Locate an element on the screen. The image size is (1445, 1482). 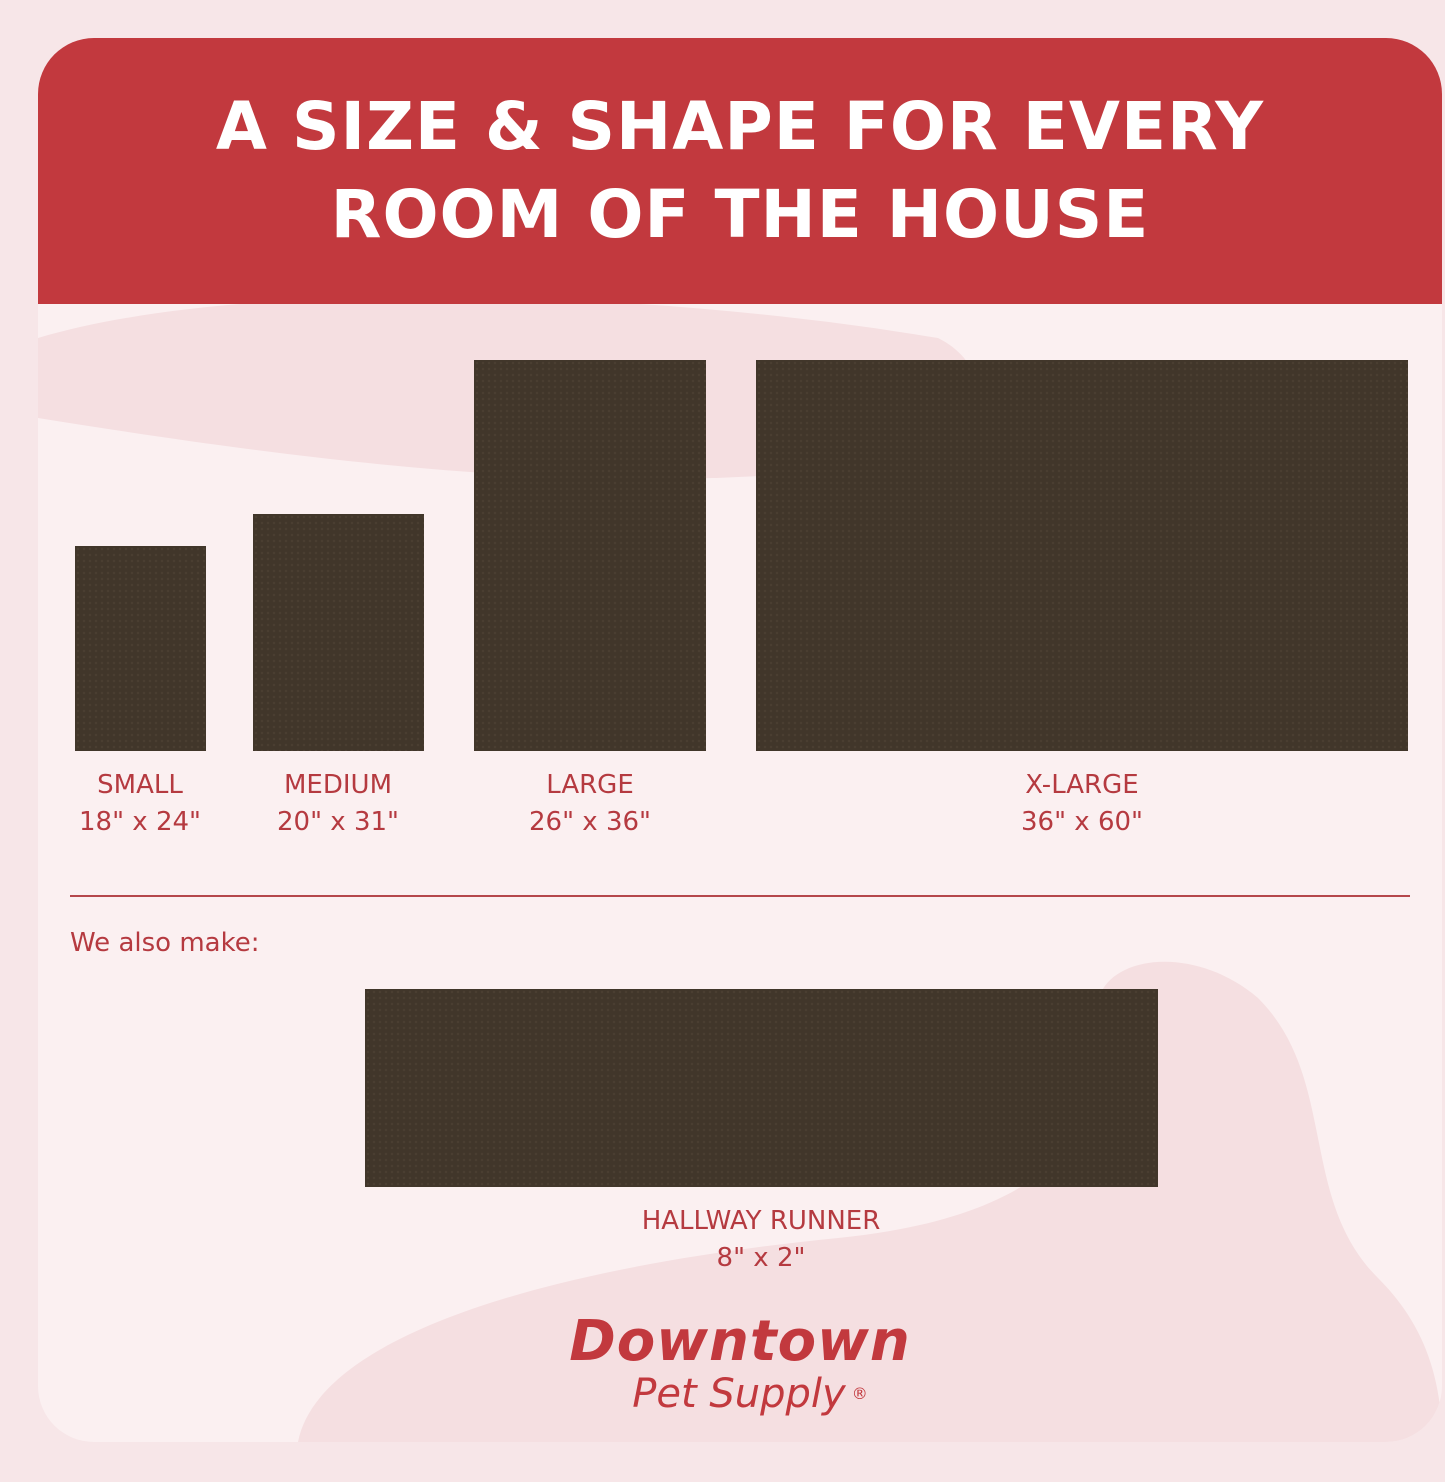
size-label-hallway-runner: HALLWAY RUNNER 8" x 2" is located at coordinates (761, 1240).